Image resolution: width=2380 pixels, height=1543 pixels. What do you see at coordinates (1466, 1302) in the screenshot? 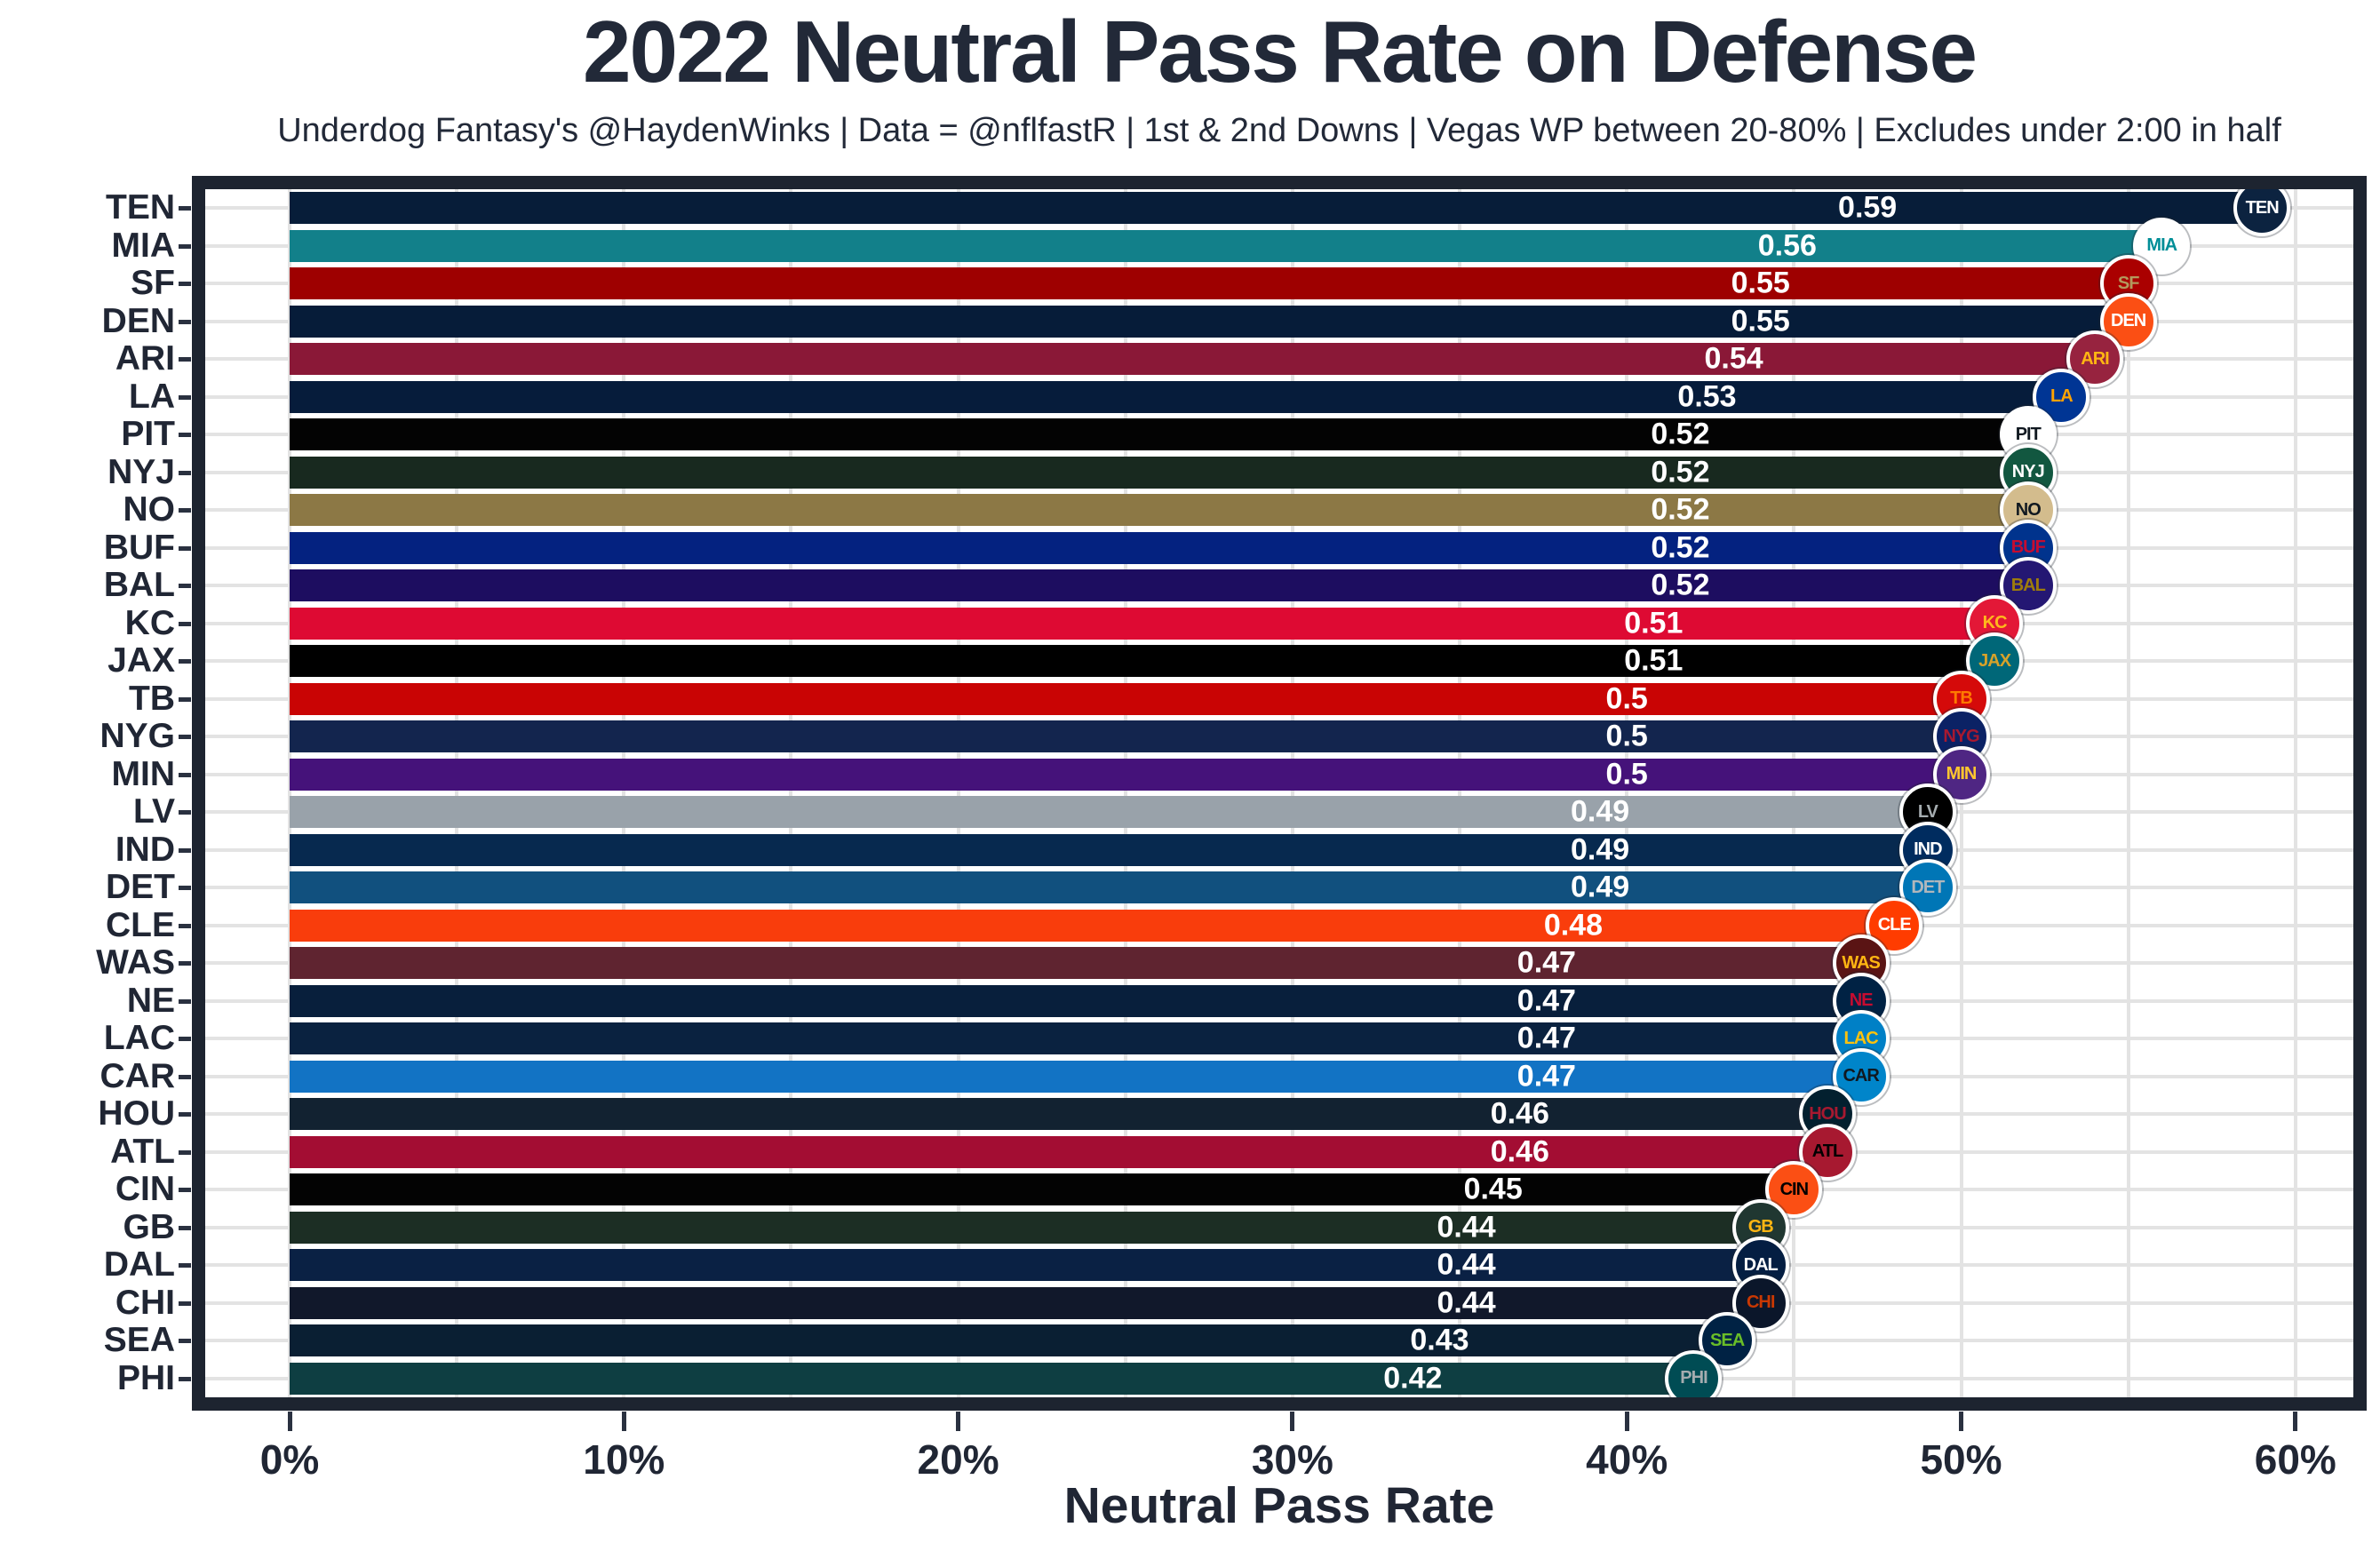
I see `bar-value-label: 0.44` at bounding box center [1466, 1302].